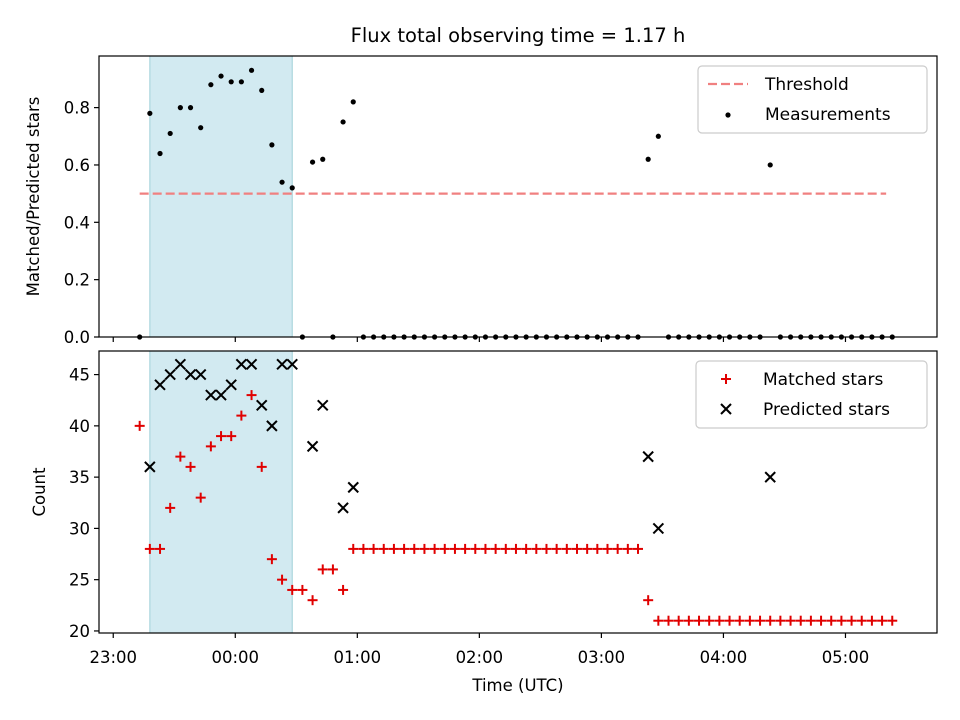  What do you see at coordinates (39, 492) in the screenshot?
I see `count-y-axis-label: Count` at bounding box center [39, 492].